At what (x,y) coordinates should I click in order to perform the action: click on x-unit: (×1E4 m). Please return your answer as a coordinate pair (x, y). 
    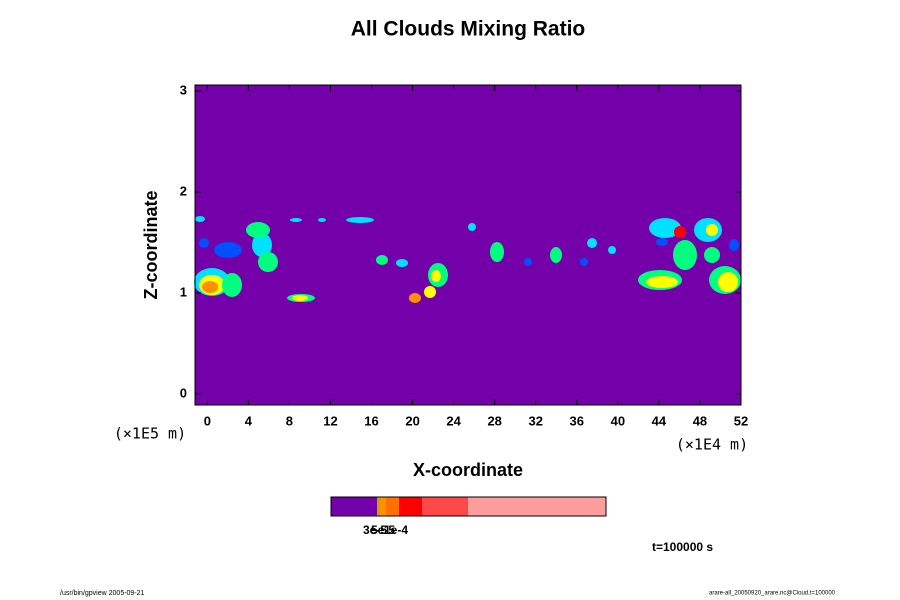
    Looking at the image, I should click on (712, 445).